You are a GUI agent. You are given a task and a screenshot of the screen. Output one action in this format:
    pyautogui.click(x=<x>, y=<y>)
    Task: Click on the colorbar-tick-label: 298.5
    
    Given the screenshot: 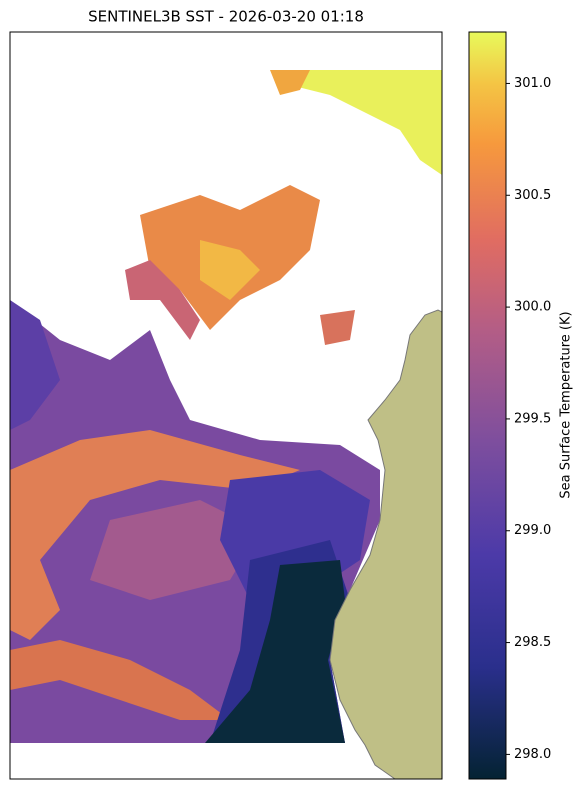 What is the action you would take?
    pyautogui.click(x=532, y=642)
    